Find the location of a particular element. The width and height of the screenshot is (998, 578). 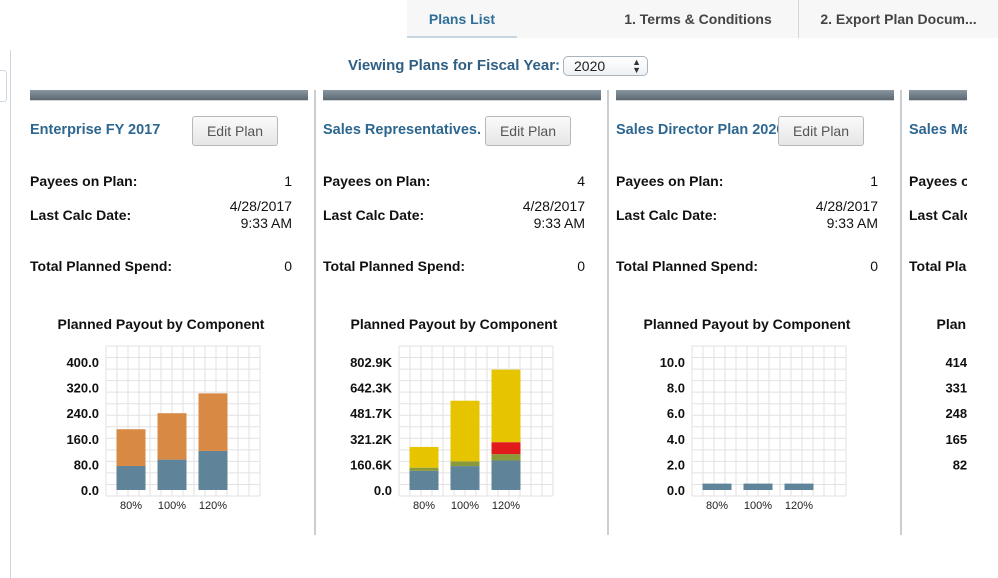

y-tick-label: 10.0 is located at coordinates (672, 362).